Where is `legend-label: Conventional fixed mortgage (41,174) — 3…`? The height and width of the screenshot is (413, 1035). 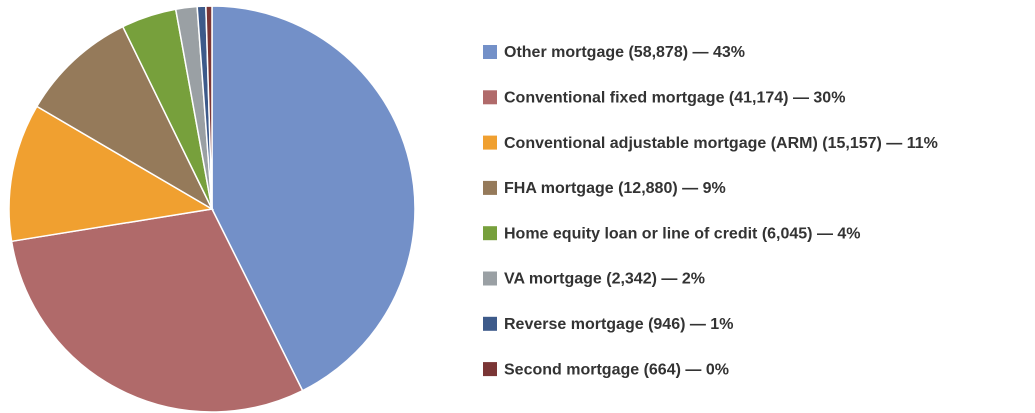
legend-label: Conventional fixed mortgage (41,174) — 3… is located at coordinates (674, 98).